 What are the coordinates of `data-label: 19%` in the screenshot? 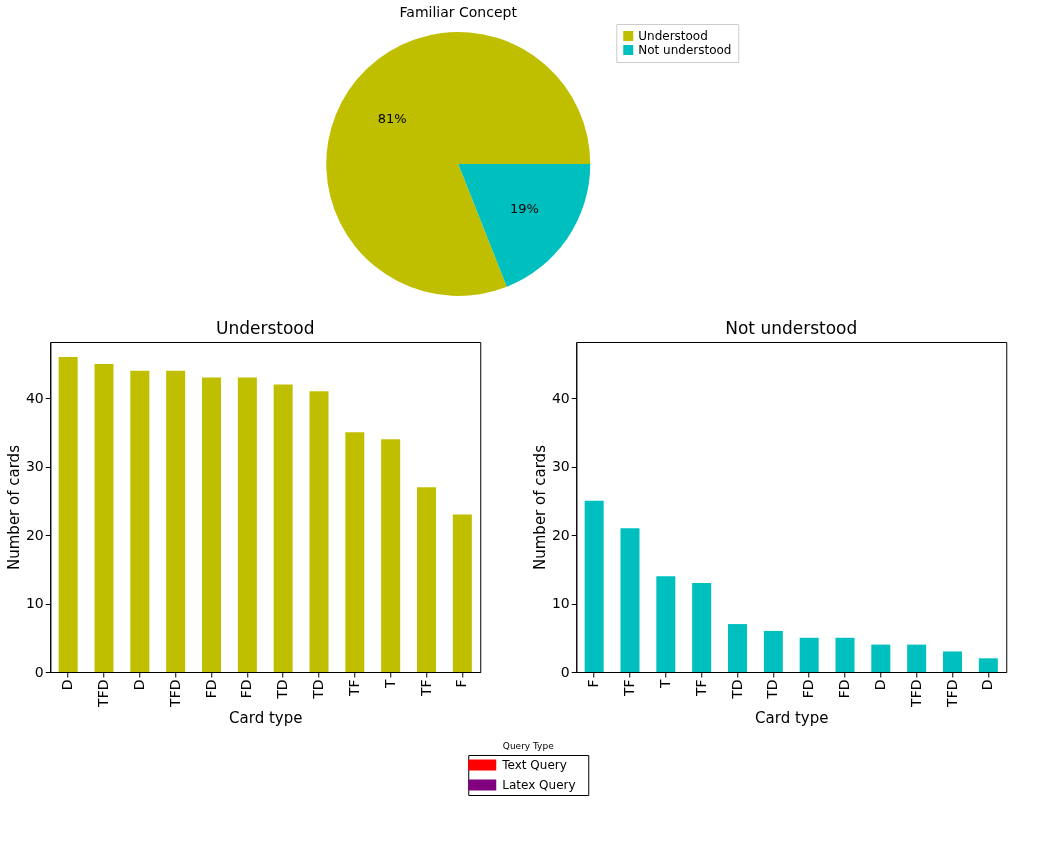 It's located at (524, 208).